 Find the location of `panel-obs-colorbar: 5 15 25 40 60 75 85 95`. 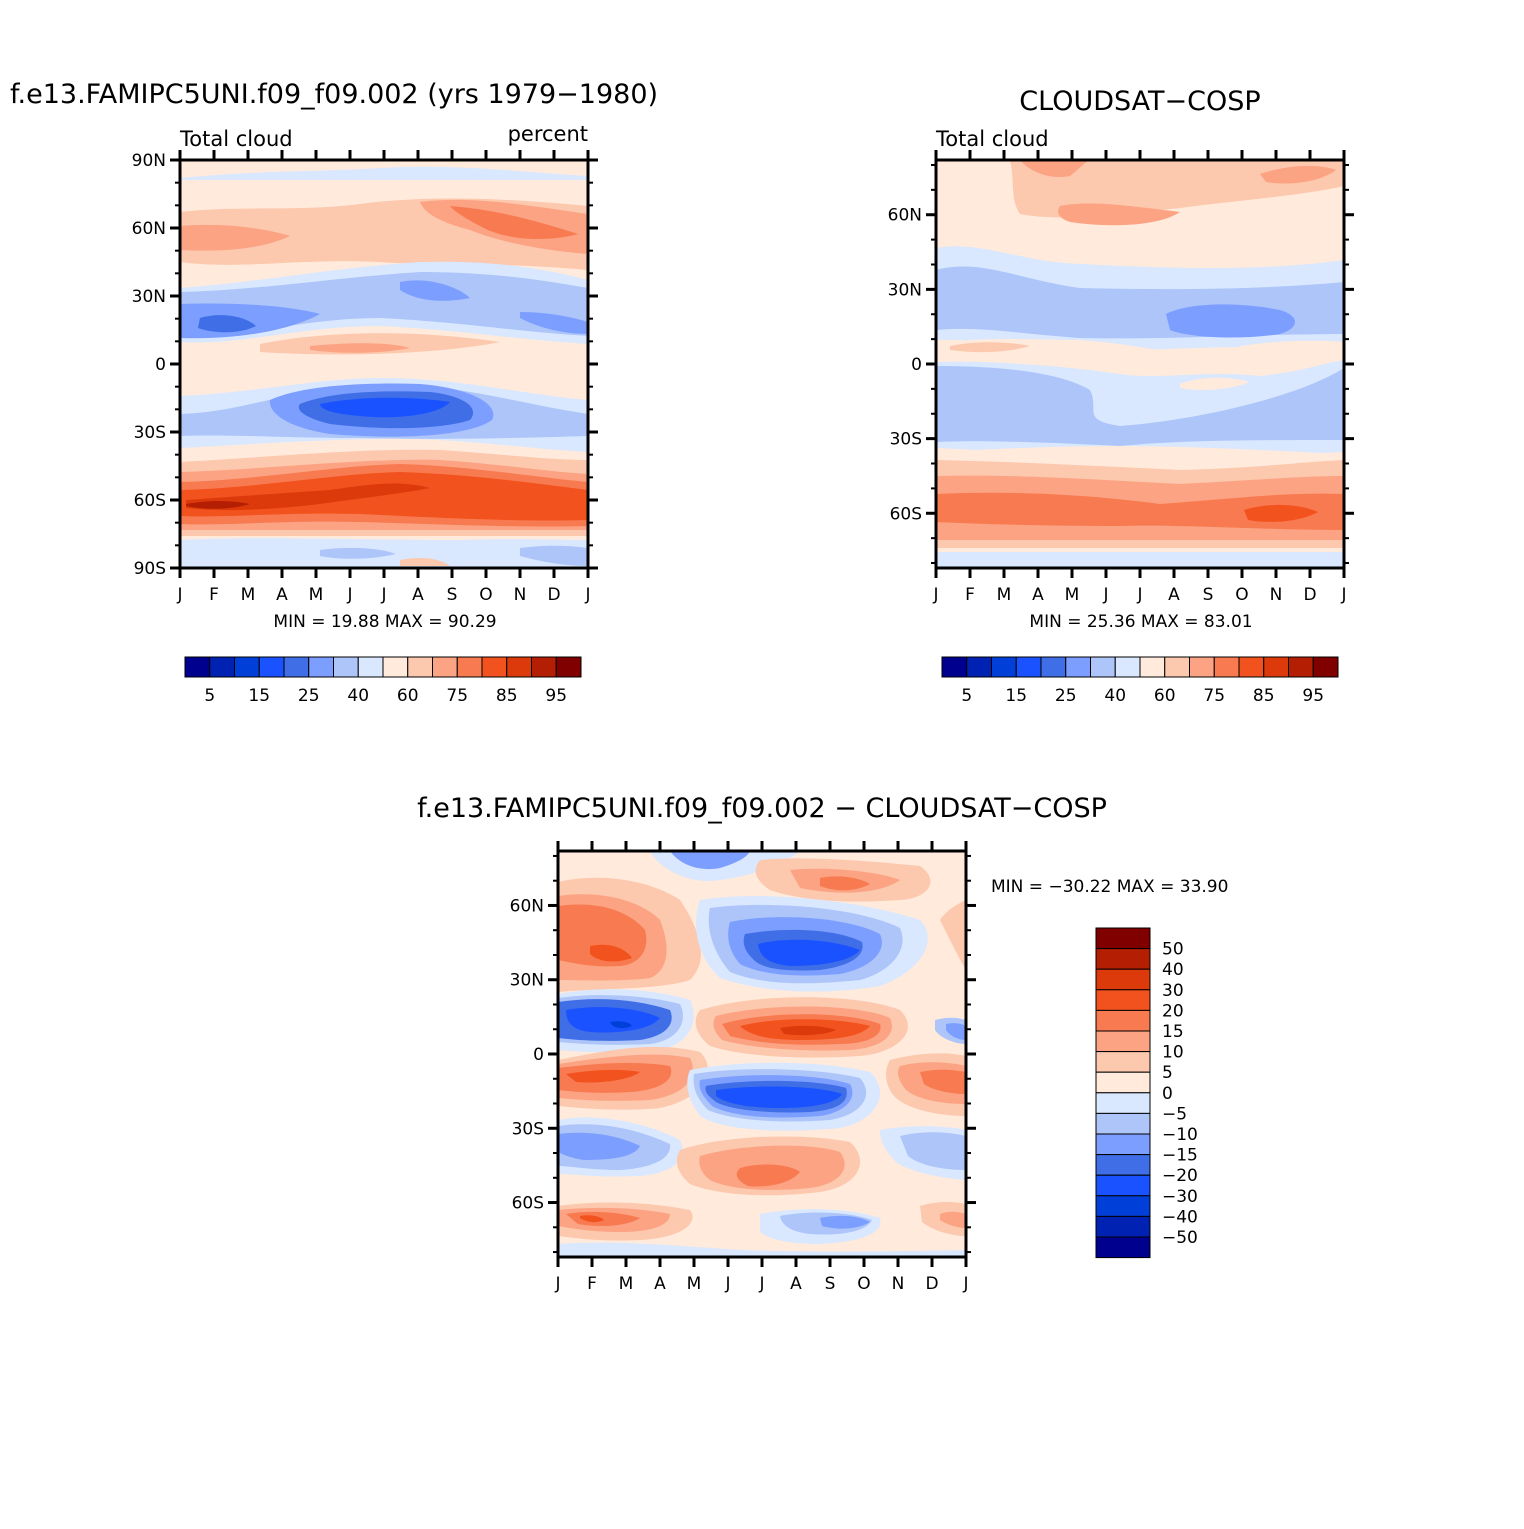

panel-obs-colorbar: 5 15 25 40 60 75 85 95 is located at coordinates (1140, 681).